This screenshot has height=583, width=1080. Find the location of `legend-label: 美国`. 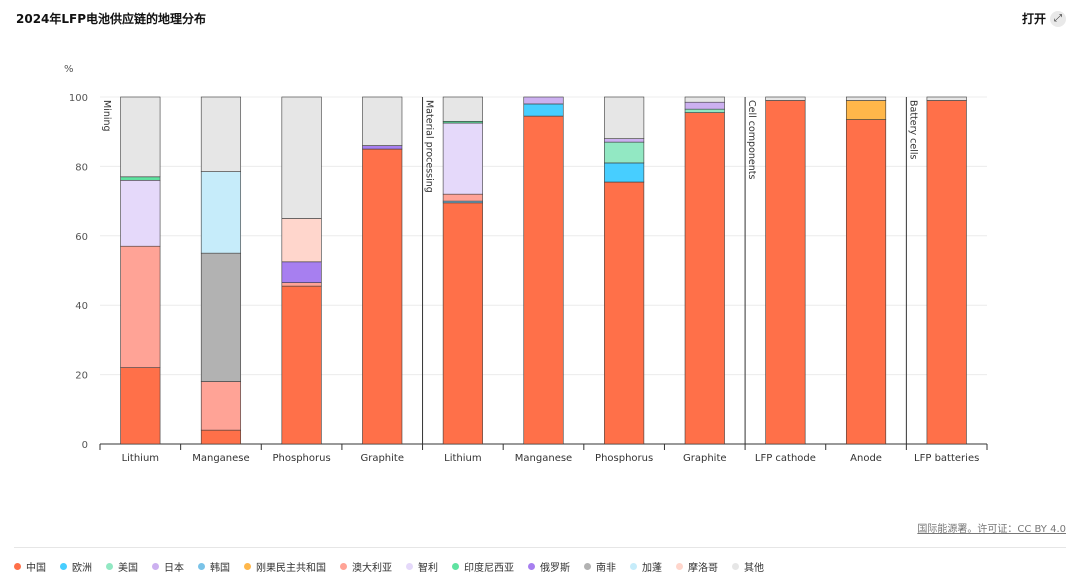

legend-label: 美国 is located at coordinates (128, 568).